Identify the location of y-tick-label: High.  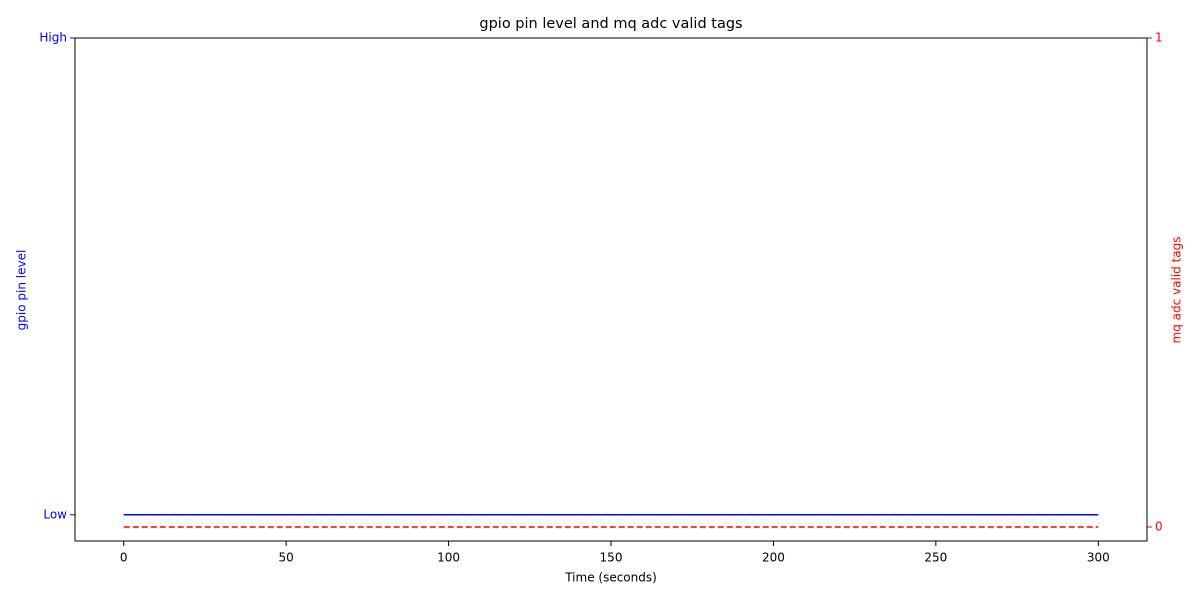
(53, 38).